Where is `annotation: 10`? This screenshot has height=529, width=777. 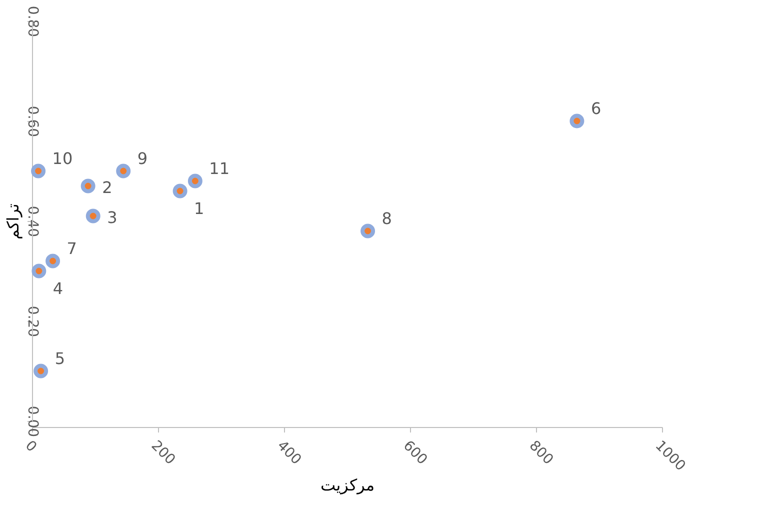 annotation: 10 is located at coordinates (62, 158).